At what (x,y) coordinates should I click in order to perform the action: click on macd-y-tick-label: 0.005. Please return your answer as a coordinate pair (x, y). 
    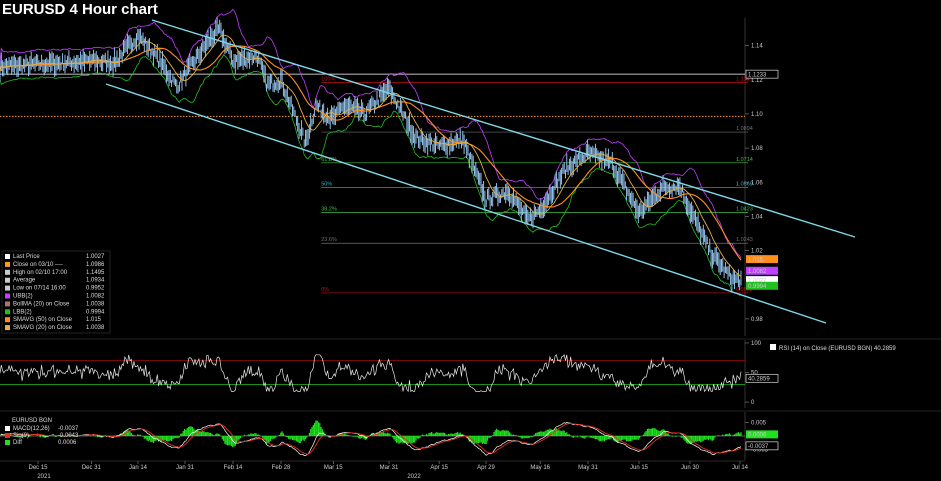
    Looking at the image, I should click on (759, 424).